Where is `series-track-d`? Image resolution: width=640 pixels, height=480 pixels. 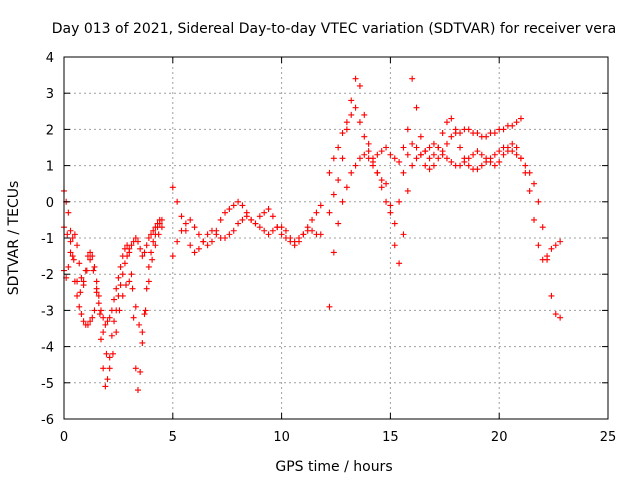
series-track-d is located at coordinates (246, 229).